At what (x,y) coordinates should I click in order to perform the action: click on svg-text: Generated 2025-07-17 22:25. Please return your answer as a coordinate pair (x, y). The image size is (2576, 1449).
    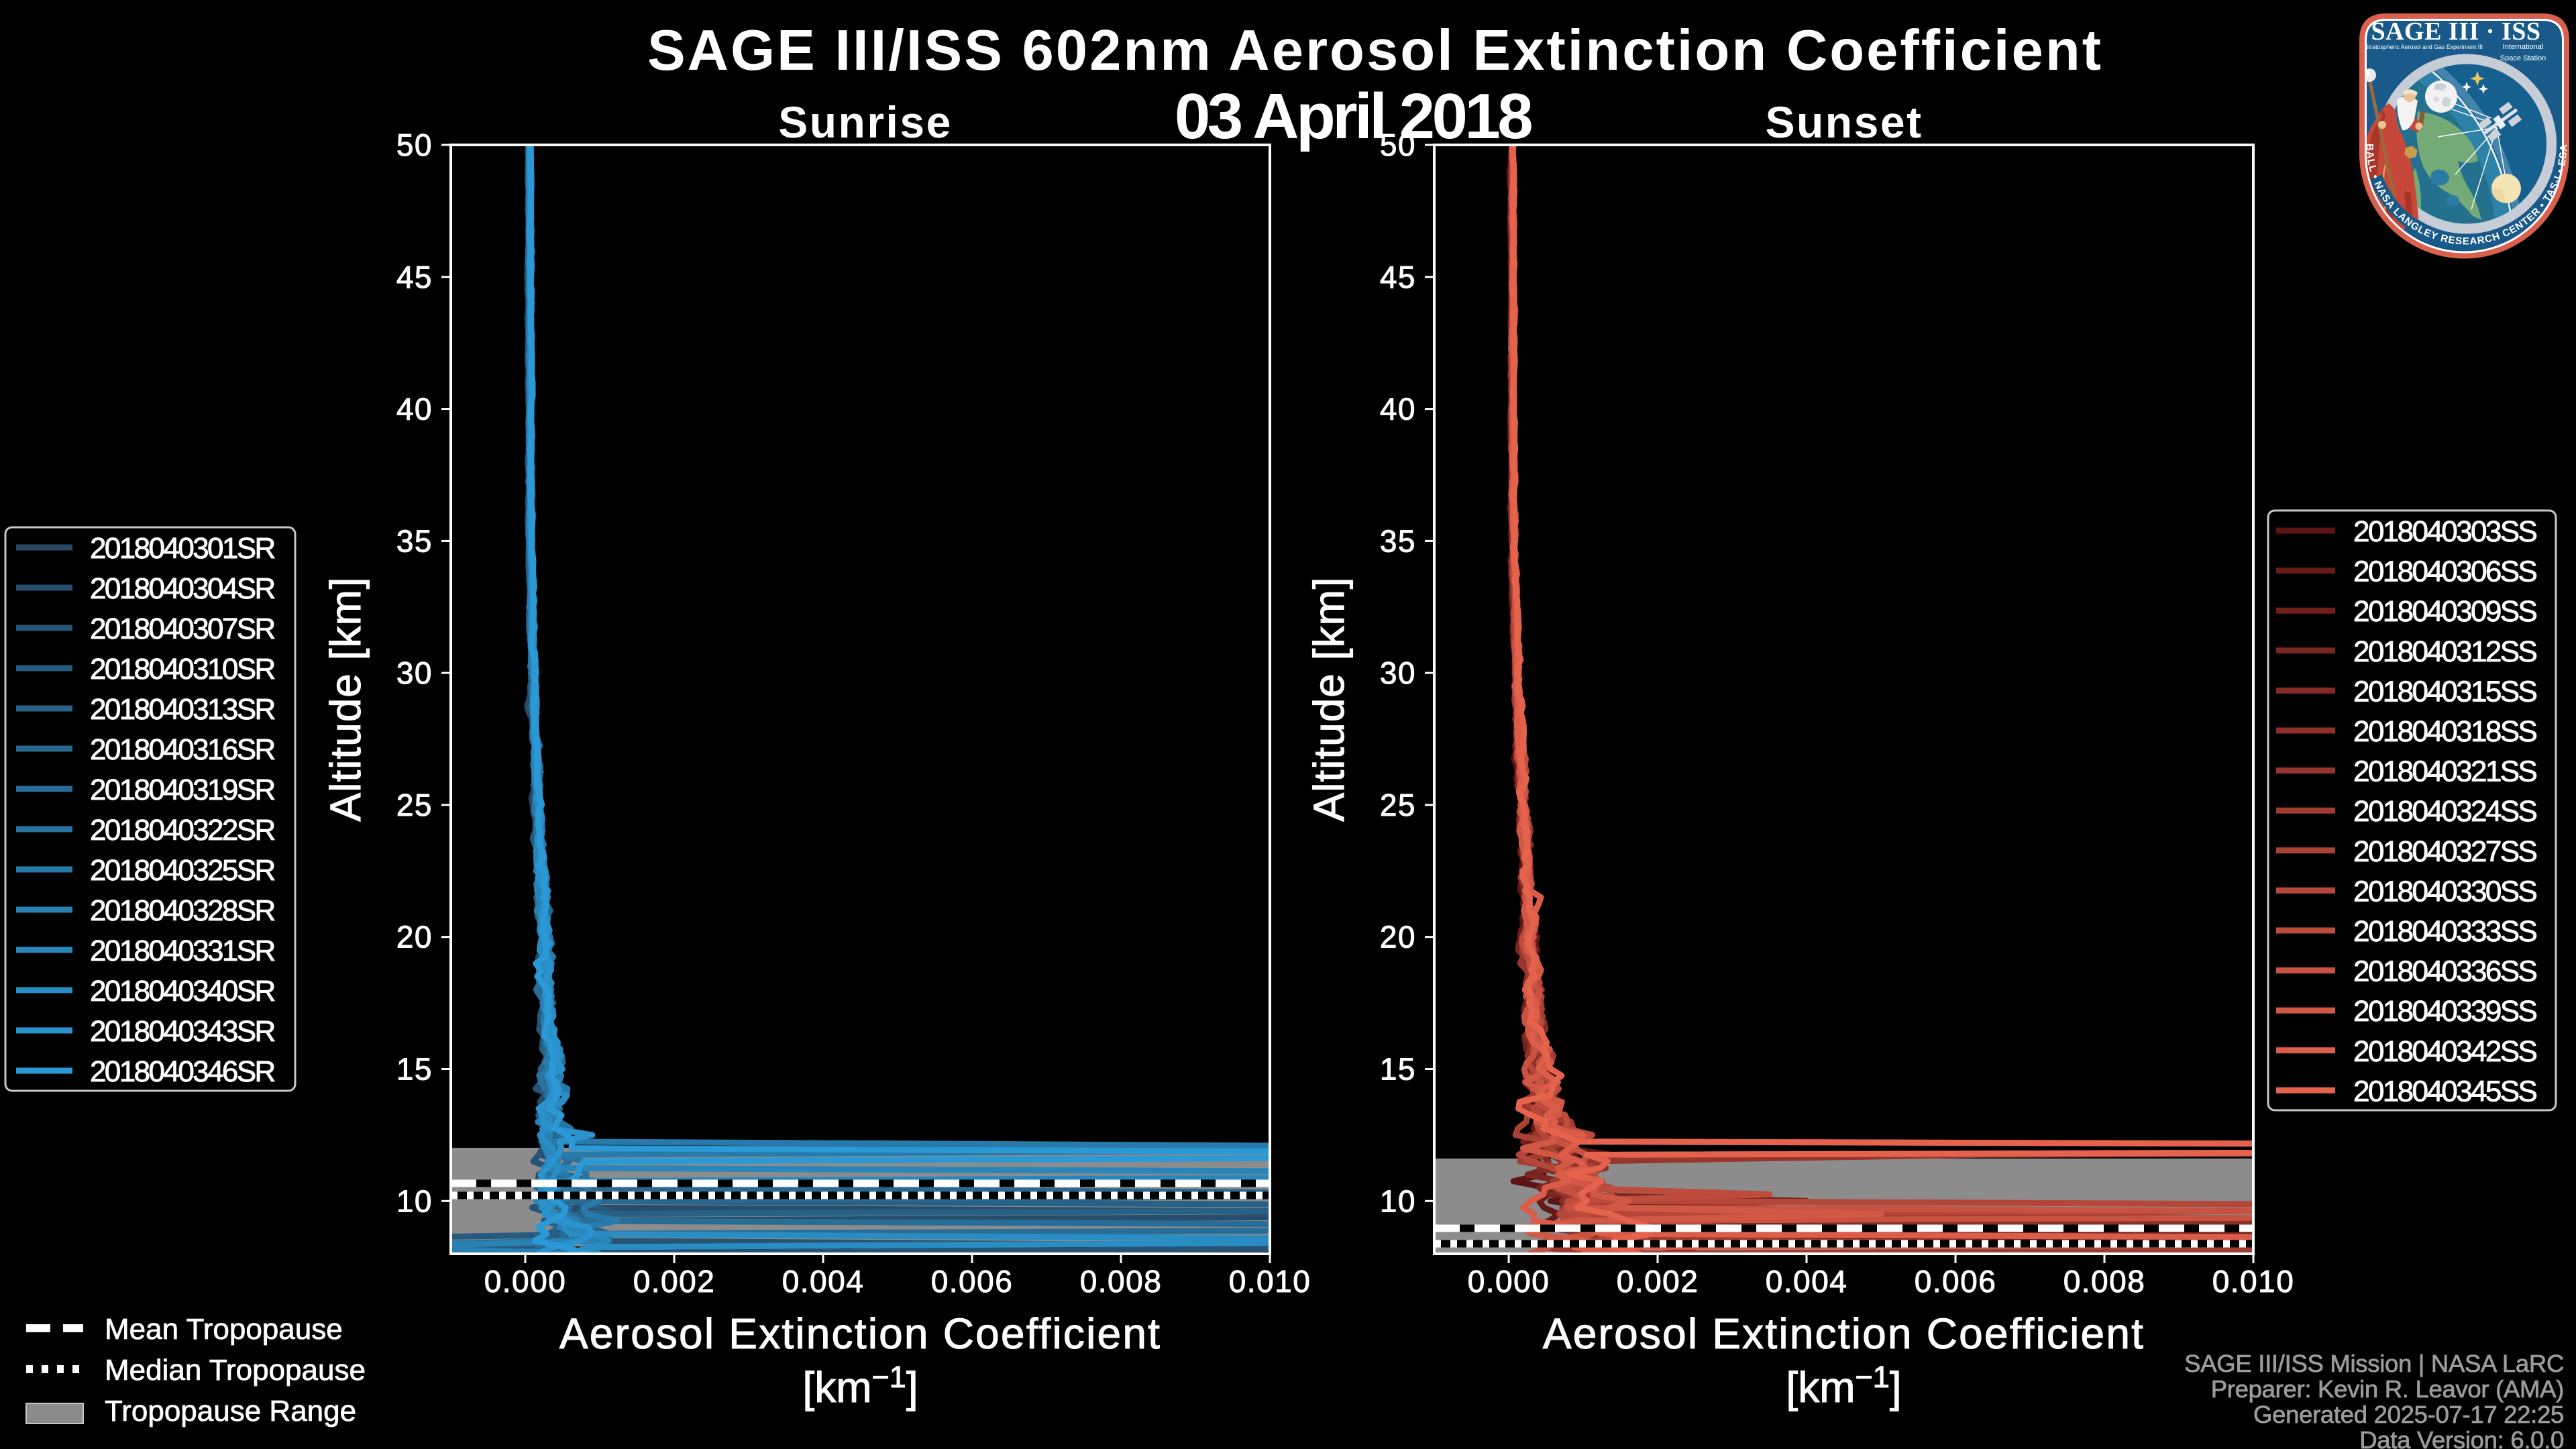
    Looking at the image, I should click on (2408, 1414).